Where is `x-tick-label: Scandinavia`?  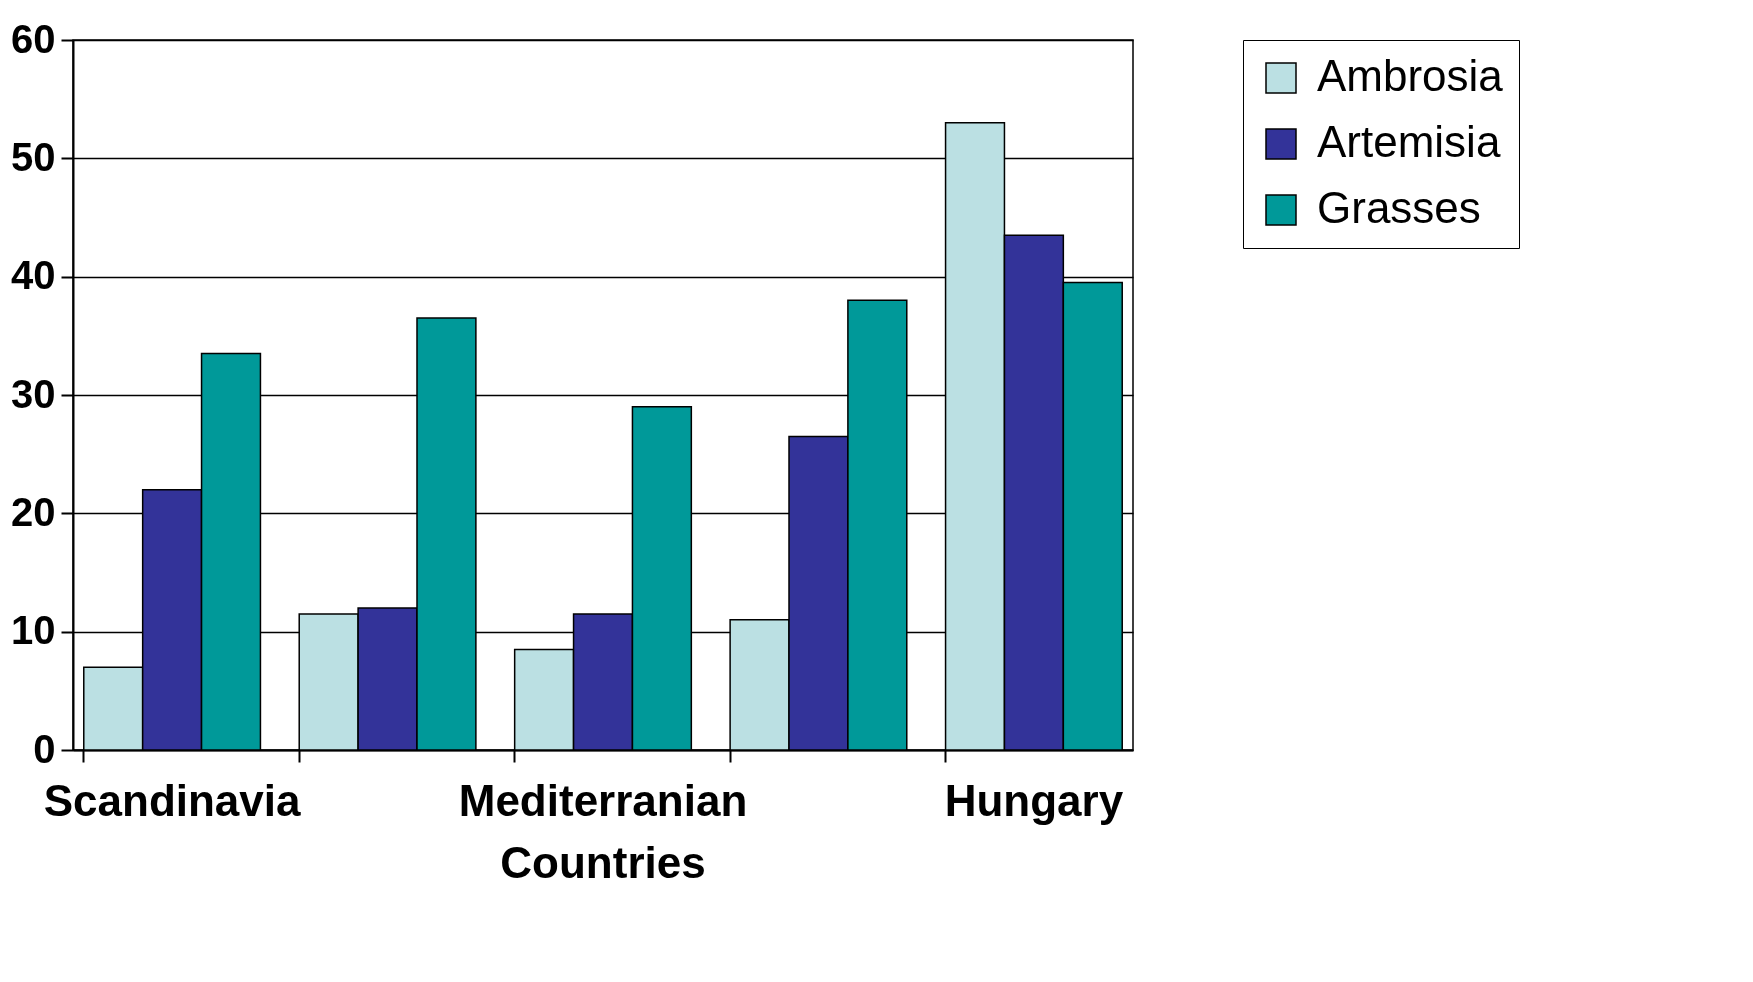
x-tick-label: Scandinavia is located at coordinates (172, 800).